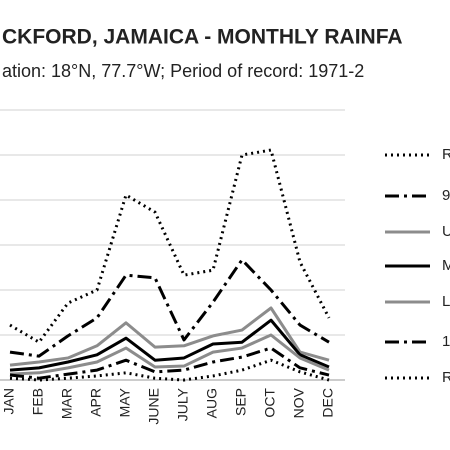 This screenshot has height=450, width=450. What do you see at coordinates (446, 265) in the screenshot?
I see `legend-label: M` at bounding box center [446, 265].